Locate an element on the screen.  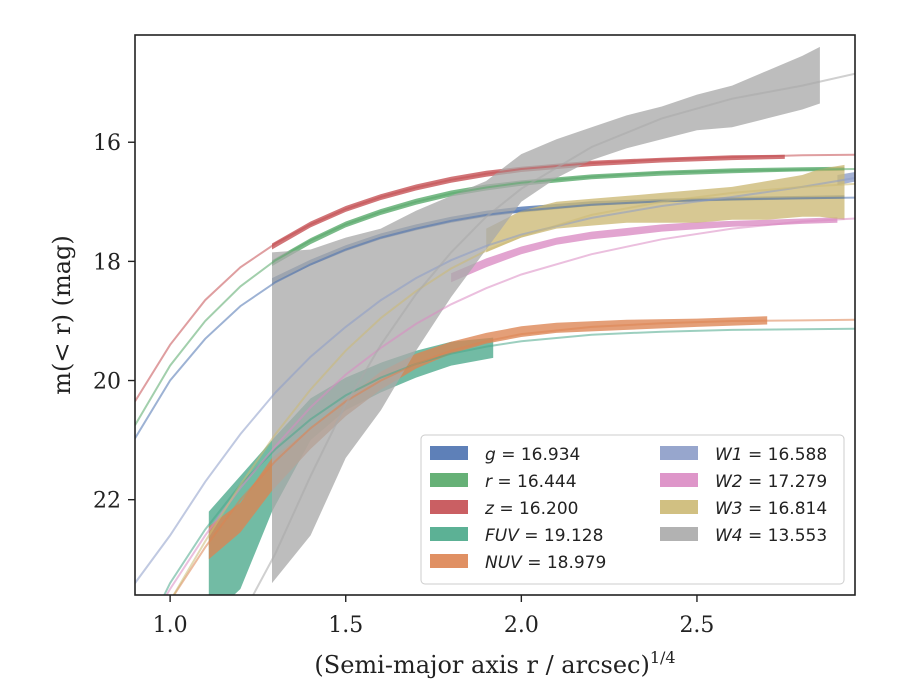
y-tick-label: 20 is located at coordinates (107, 382).